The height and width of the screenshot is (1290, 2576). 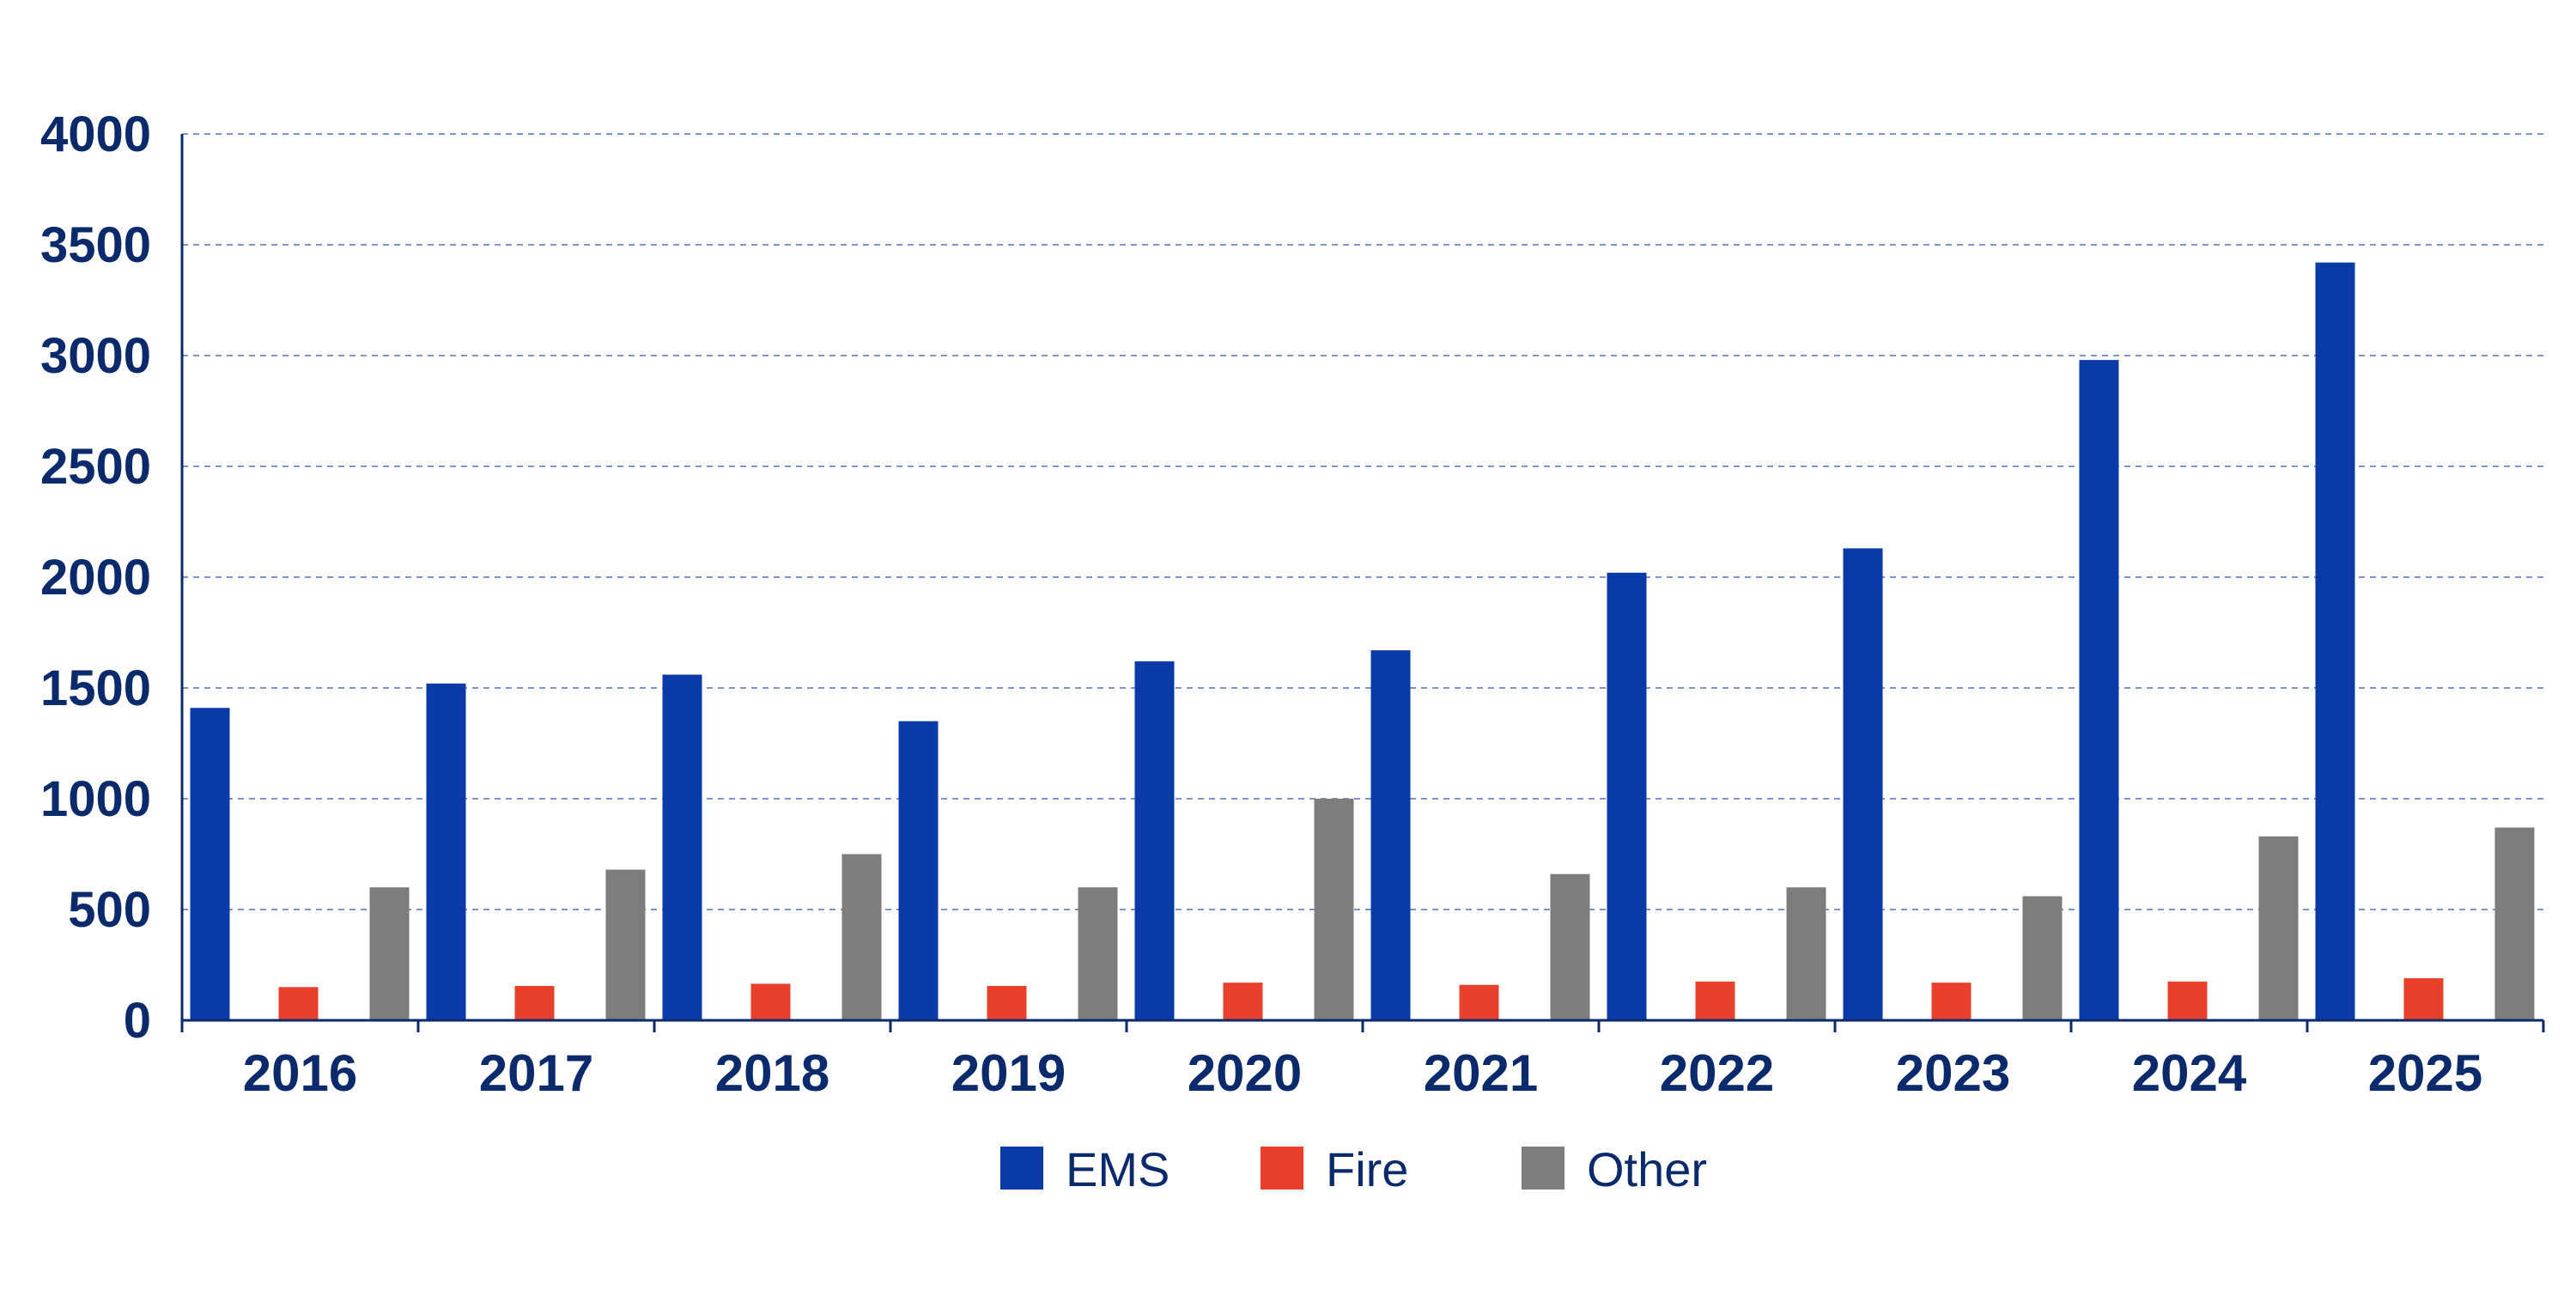 I want to click on bar-other-2018, so click(x=861, y=937).